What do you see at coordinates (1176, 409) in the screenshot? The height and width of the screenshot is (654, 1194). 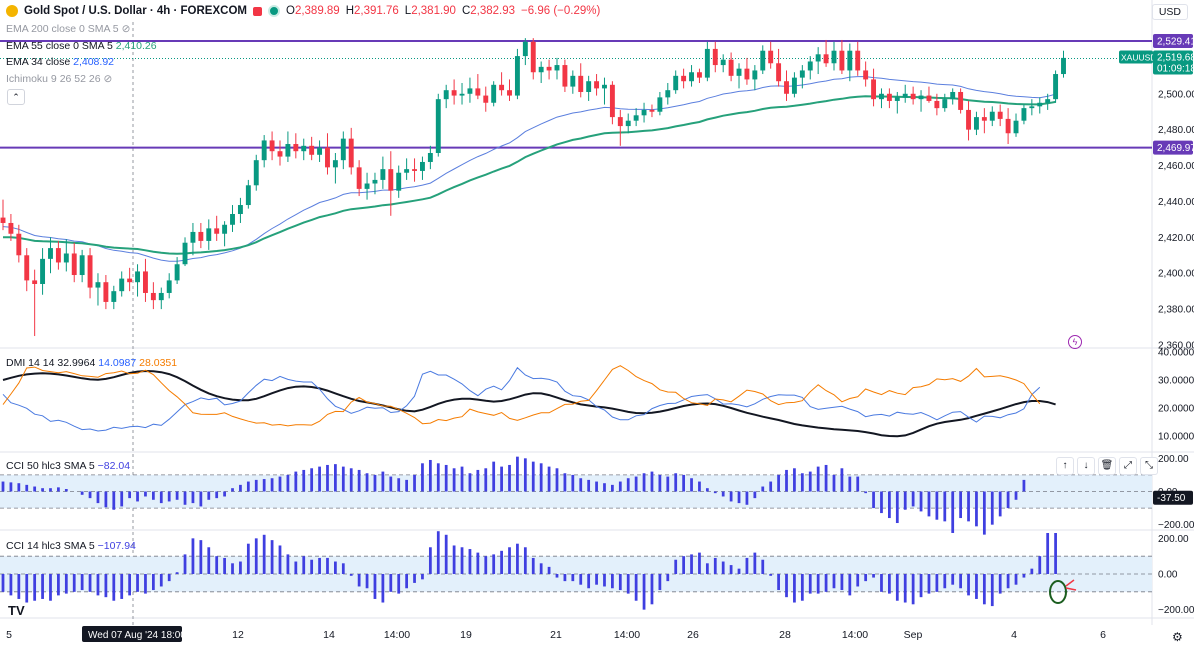 I see `dmi-tick-label: 20.0000` at bounding box center [1176, 409].